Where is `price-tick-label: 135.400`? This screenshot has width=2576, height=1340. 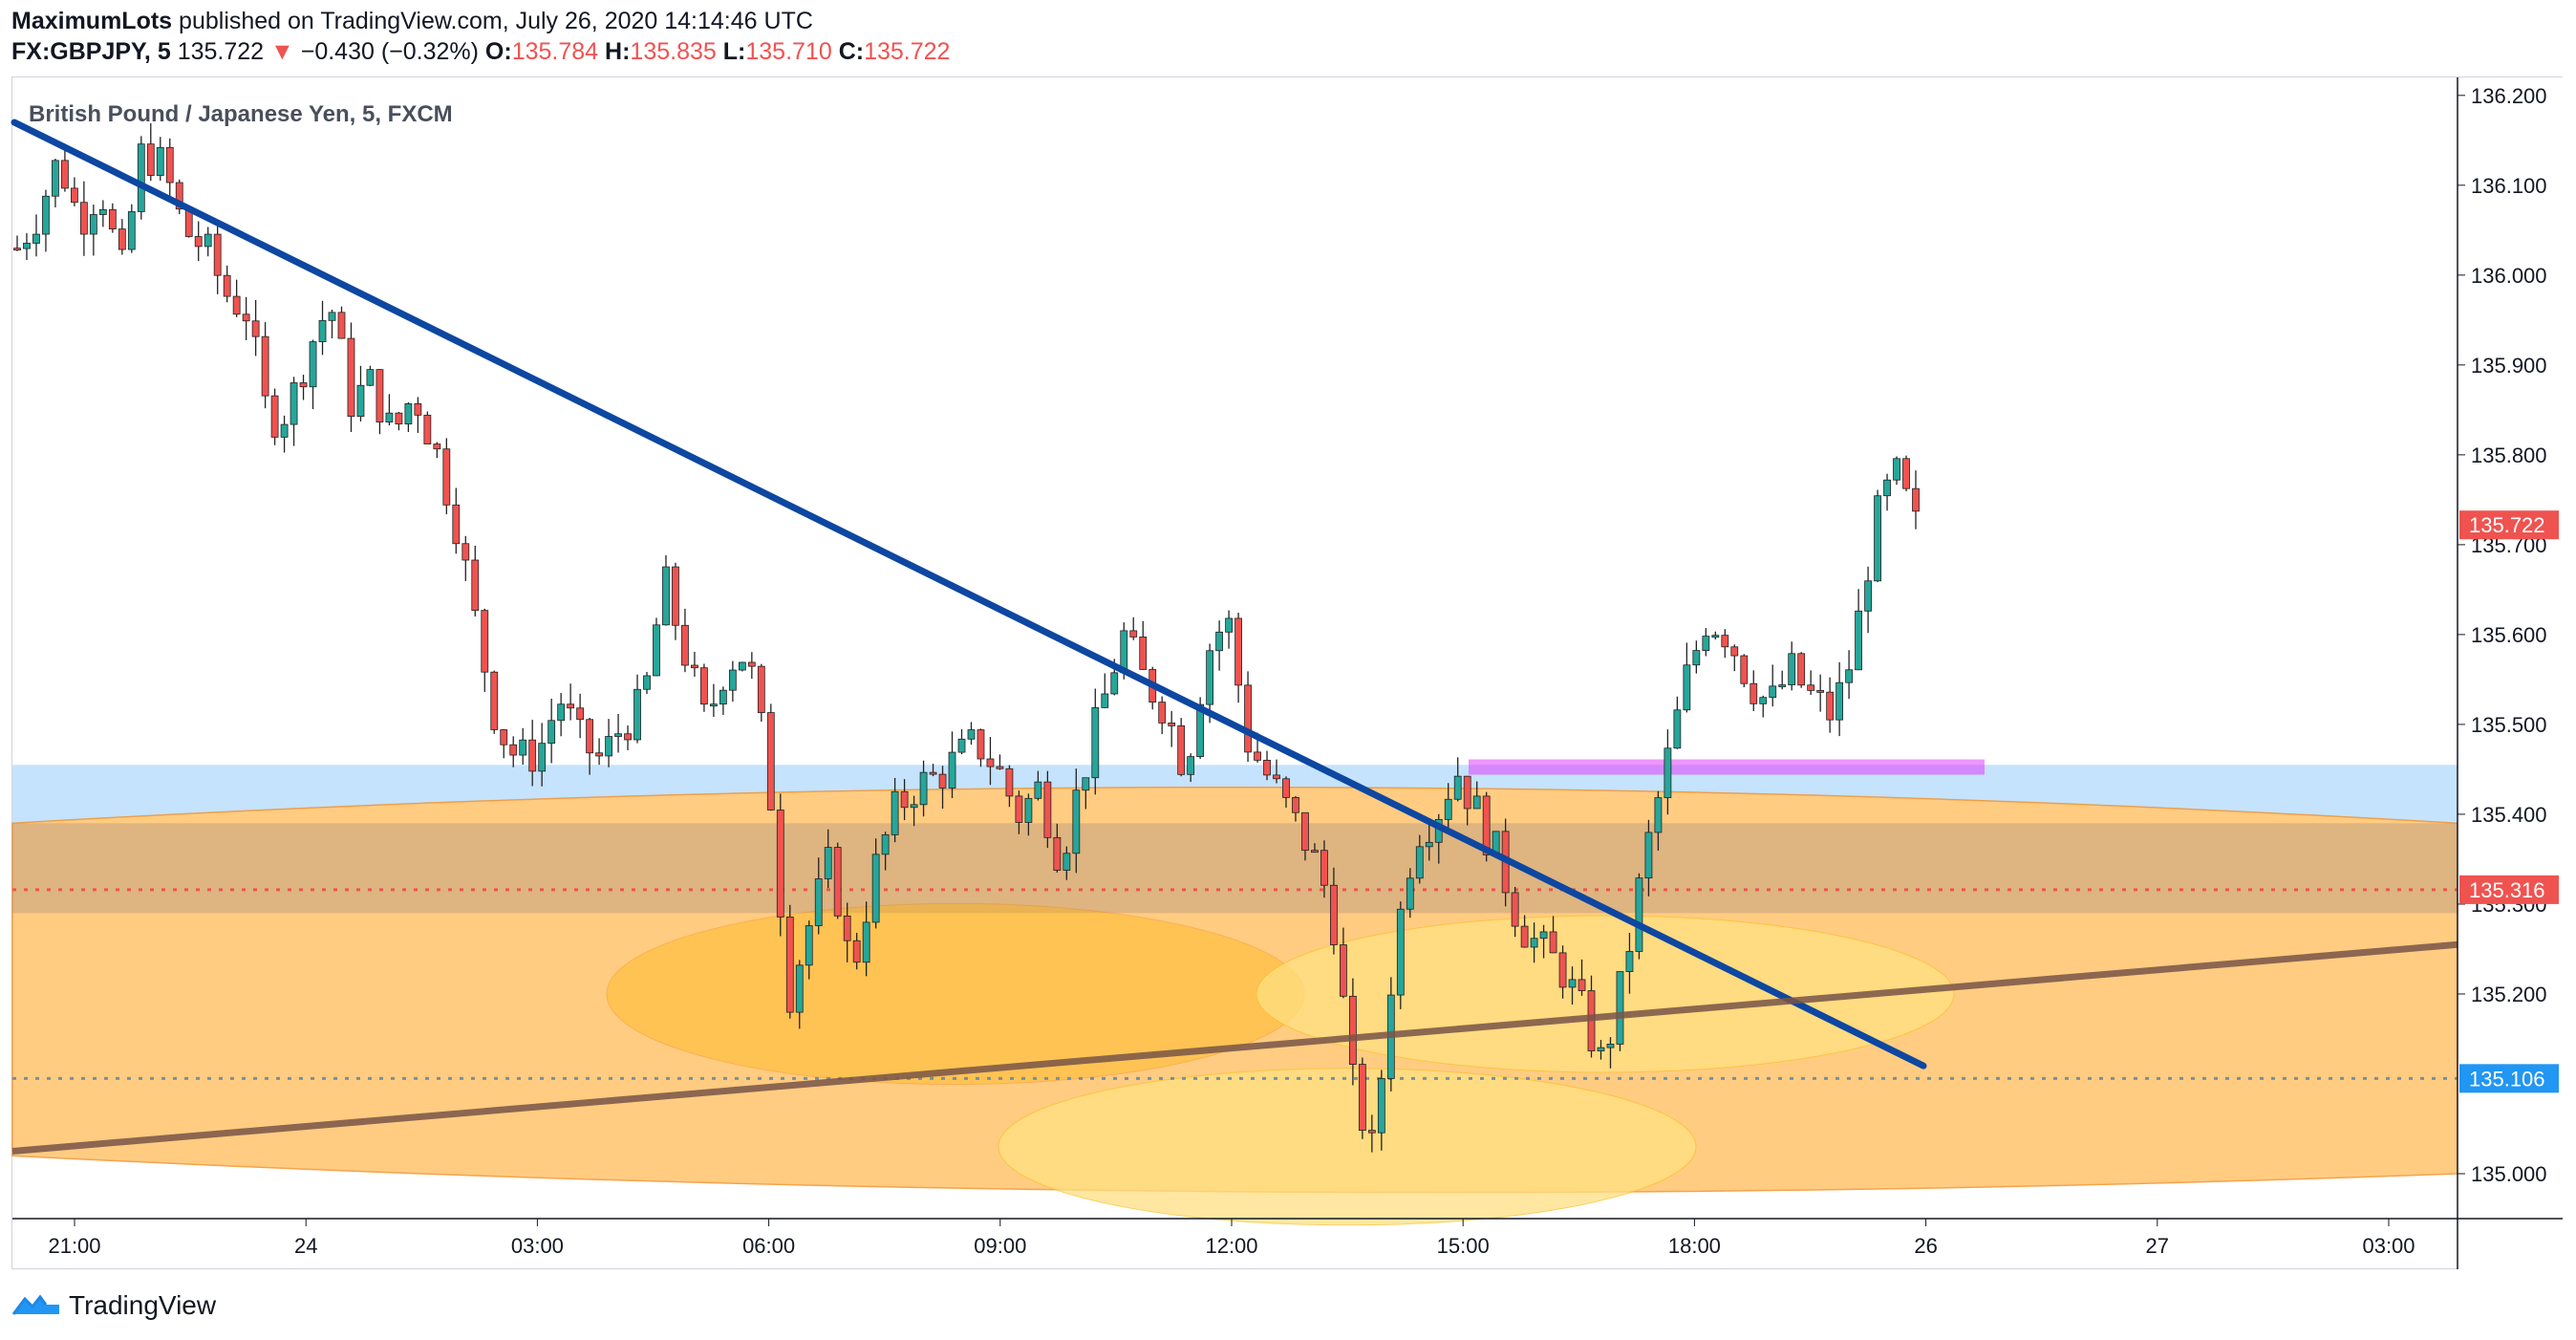 price-tick-label: 135.400 is located at coordinates (2509, 815).